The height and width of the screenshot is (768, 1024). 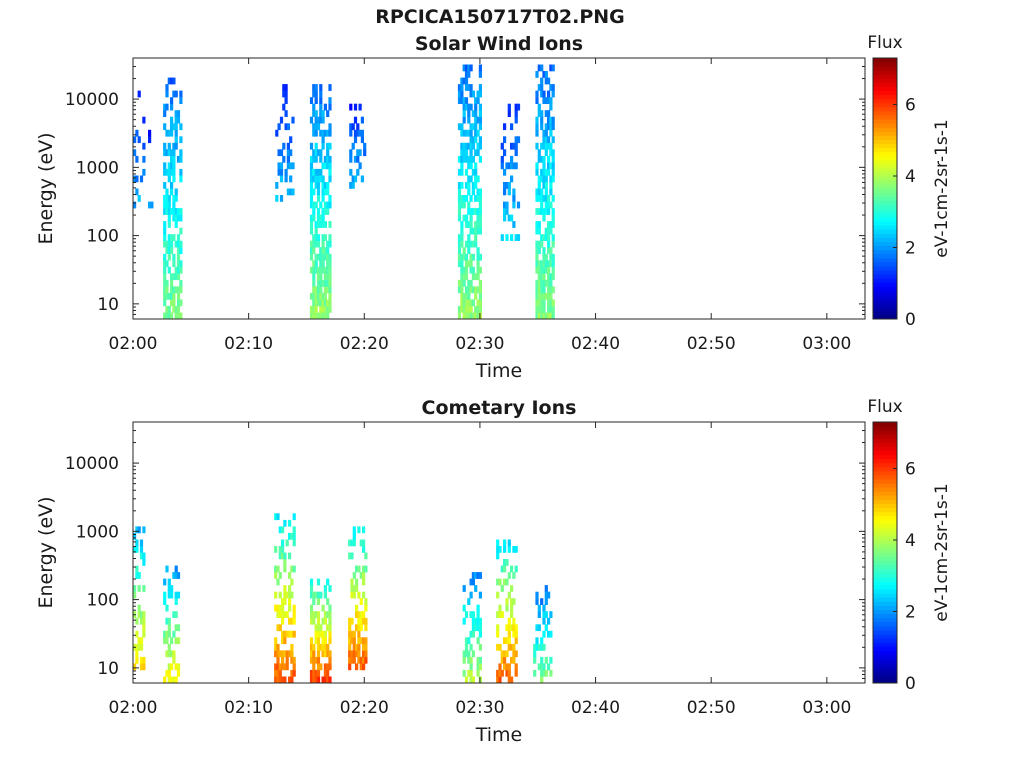 I want to click on panel-title: Cometary Ions, so click(x=499, y=408).